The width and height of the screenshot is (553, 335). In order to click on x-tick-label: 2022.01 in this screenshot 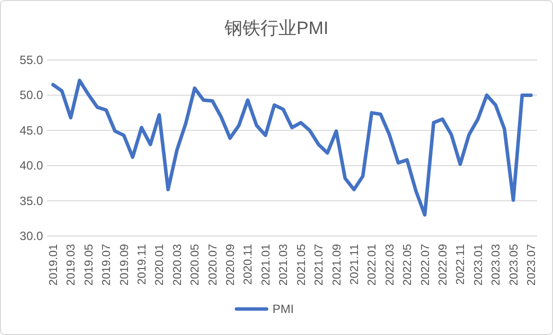, I will do `click(372, 265)`.